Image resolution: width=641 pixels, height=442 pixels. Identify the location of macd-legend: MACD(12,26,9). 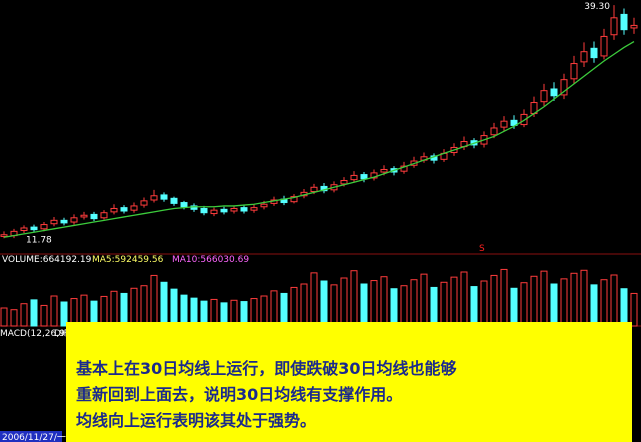
(34, 334).